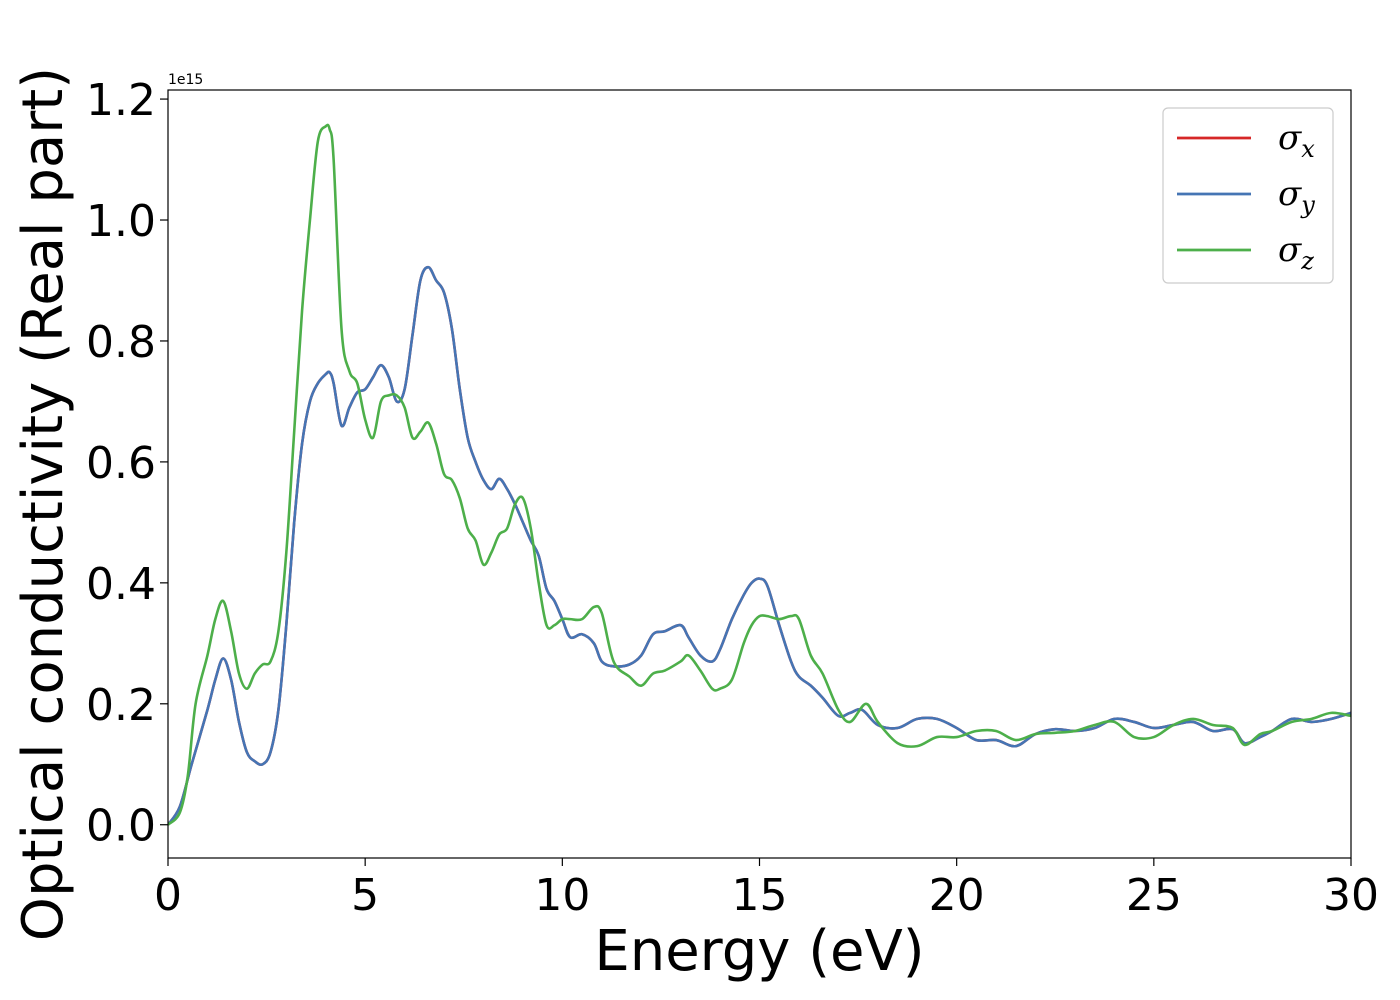 This screenshot has width=1400, height=1000. I want to click on legend: σx σy σz, so click(1248, 195).